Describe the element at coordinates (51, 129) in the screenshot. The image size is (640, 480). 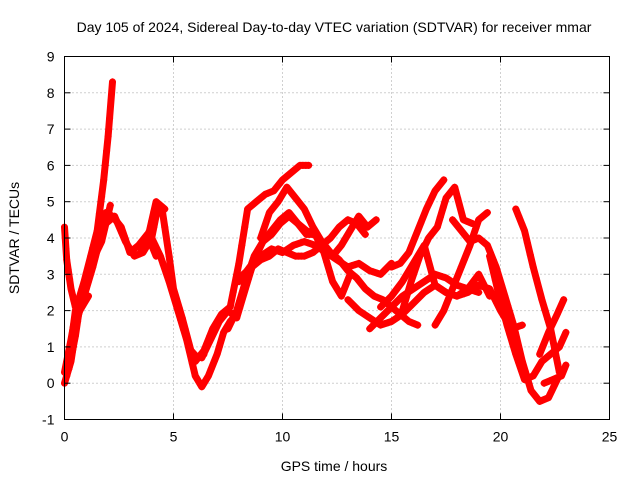
I see `y-tick-label: 7` at that location.